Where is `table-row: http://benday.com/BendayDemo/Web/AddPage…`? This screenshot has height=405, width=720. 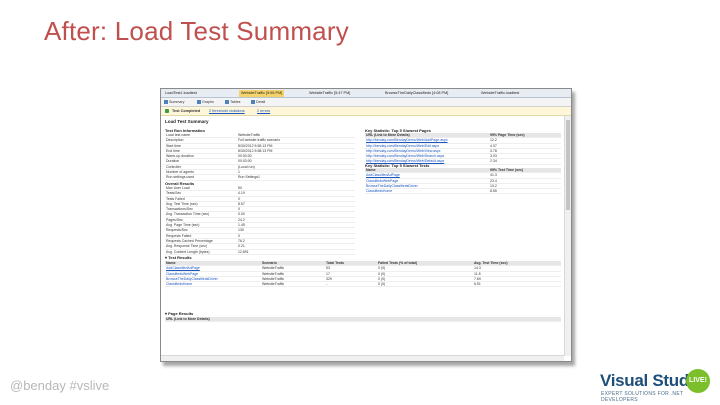
table-row: http://benday.com/BendayDemo/Web/AddPage… is located at coordinates (463, 140).